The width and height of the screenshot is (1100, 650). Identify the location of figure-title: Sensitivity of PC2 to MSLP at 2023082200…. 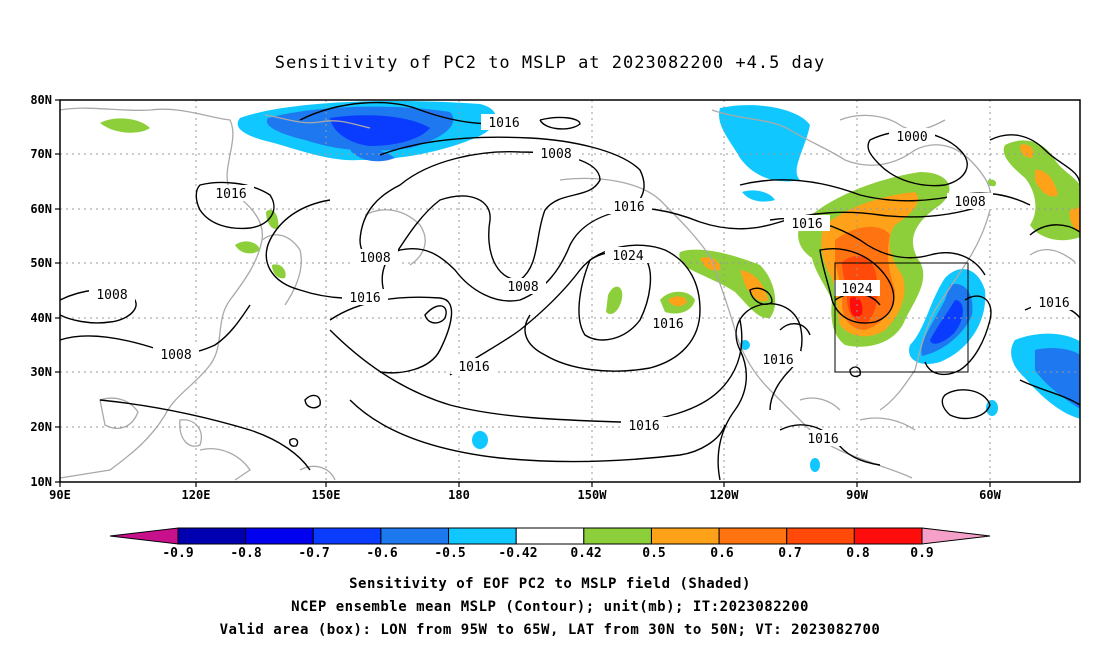
(550, 63).